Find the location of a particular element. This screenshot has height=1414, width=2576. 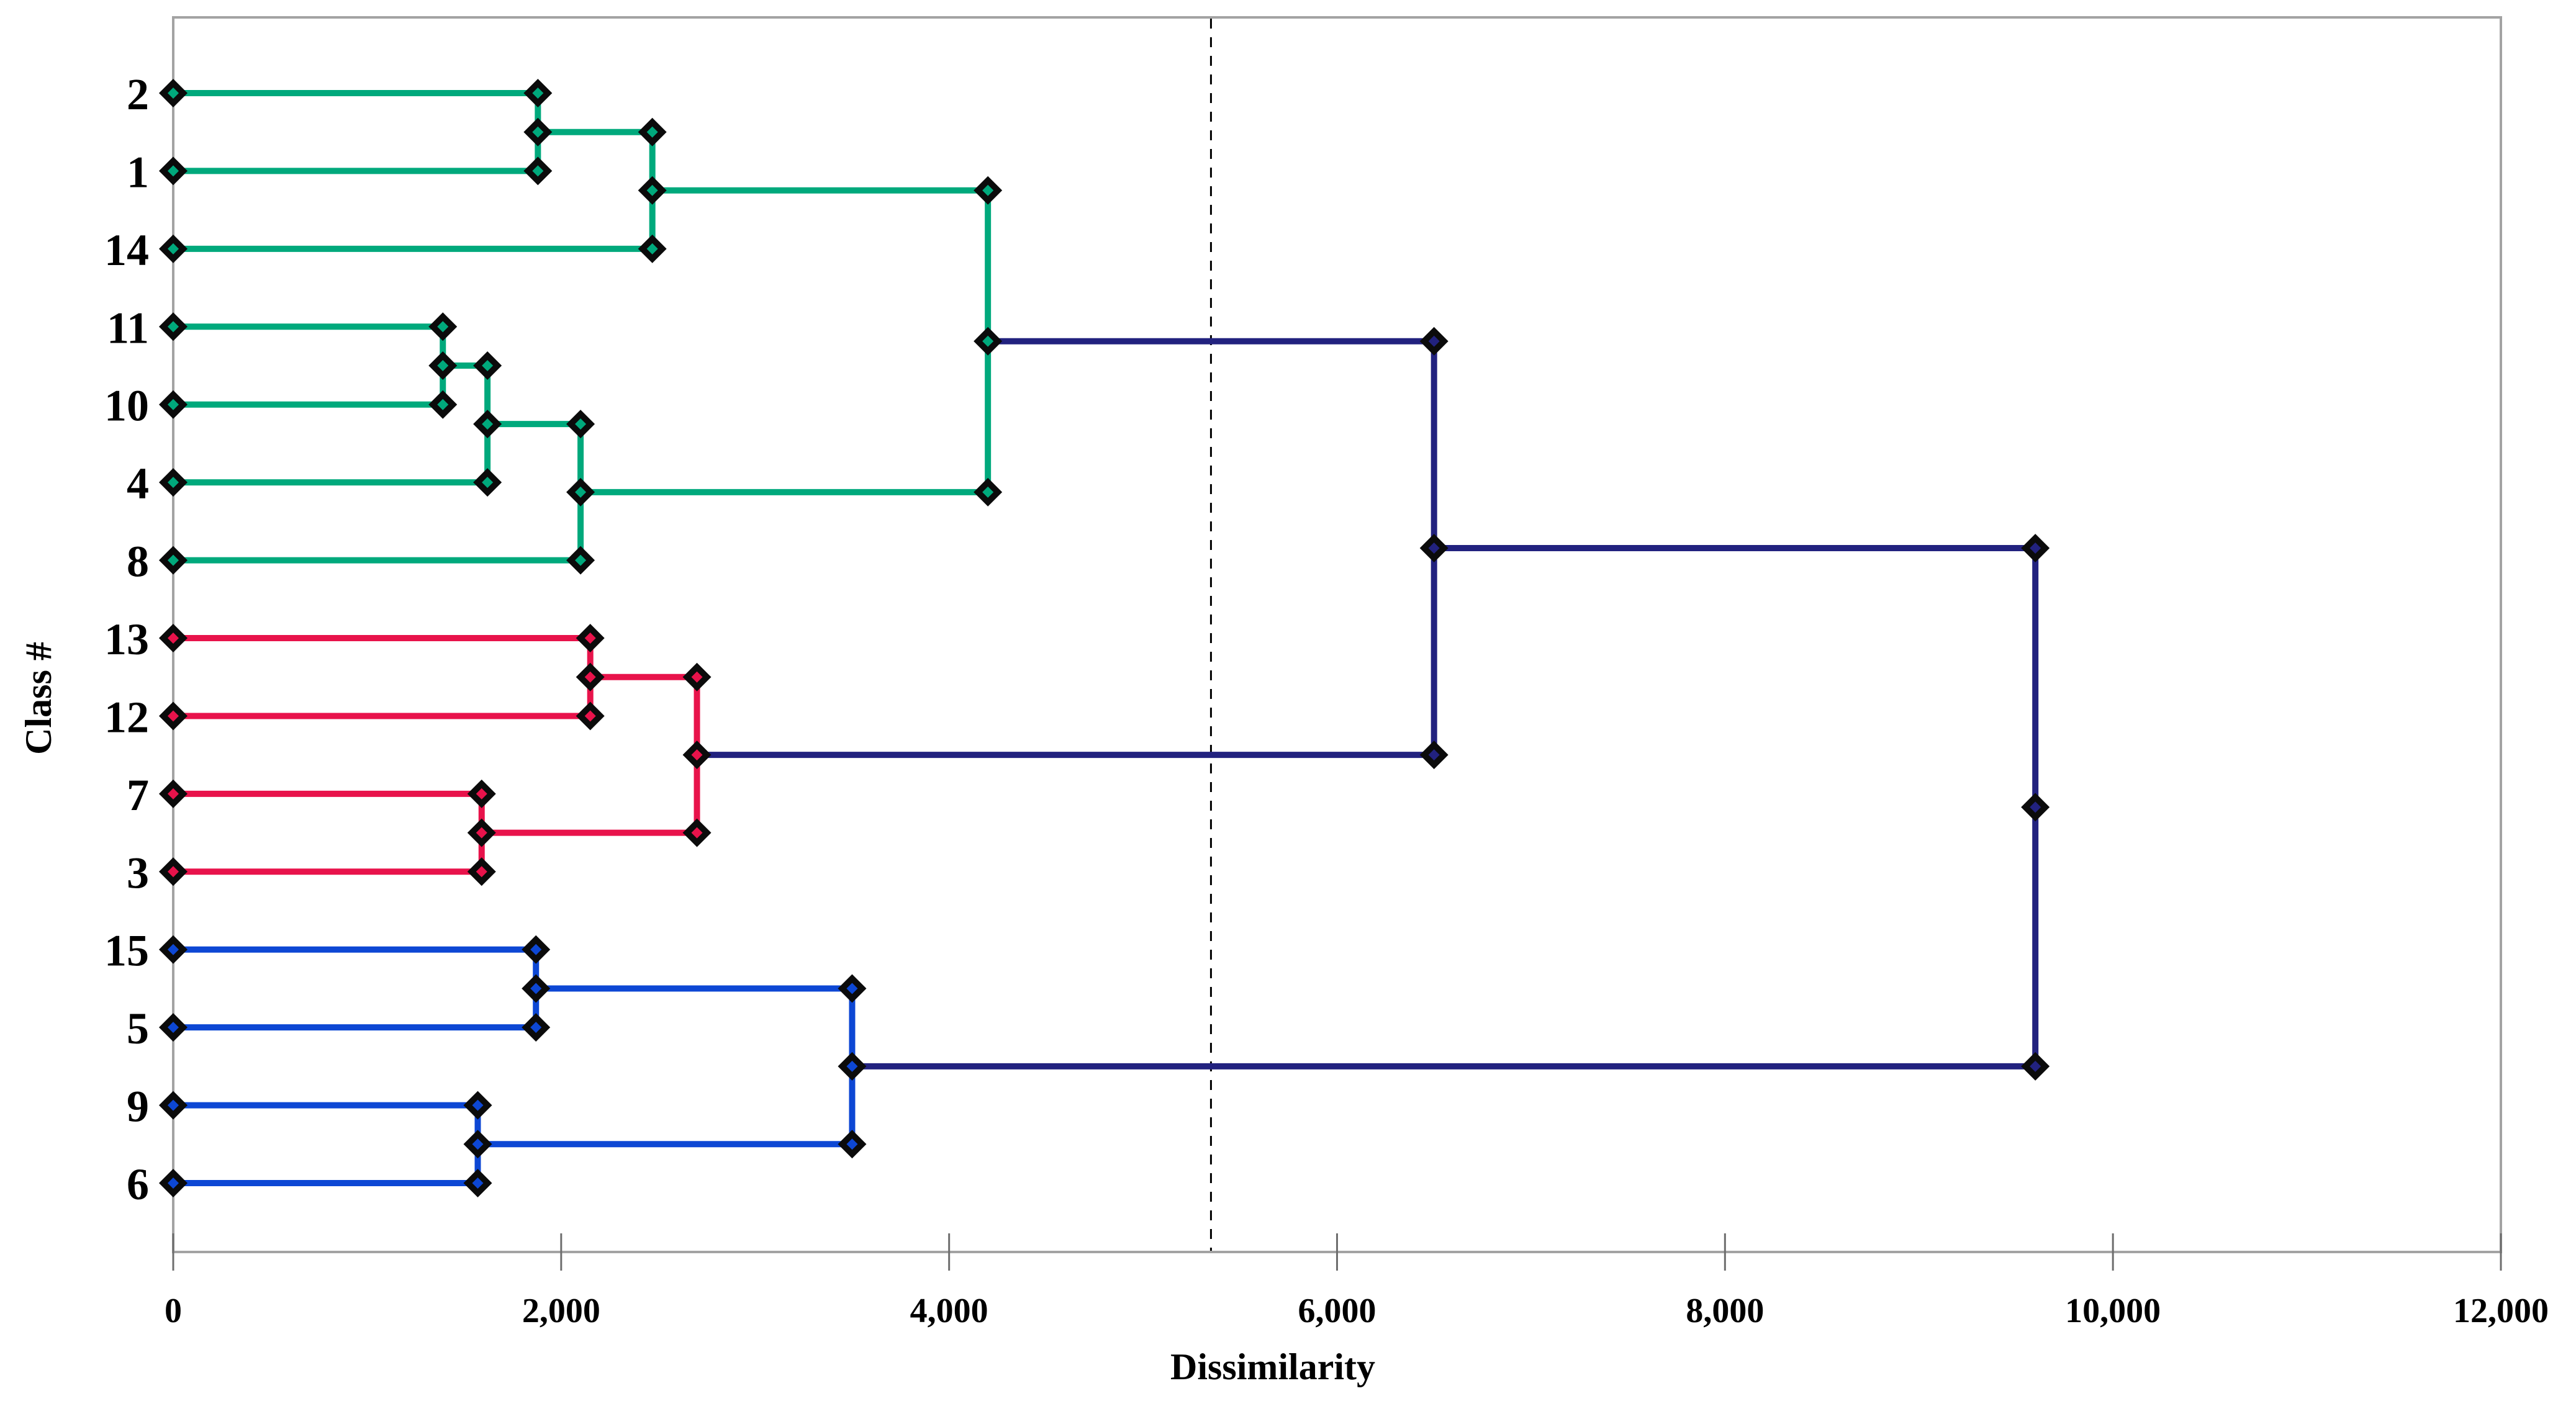

class-label: 4 is located at coordinates (138, 483).